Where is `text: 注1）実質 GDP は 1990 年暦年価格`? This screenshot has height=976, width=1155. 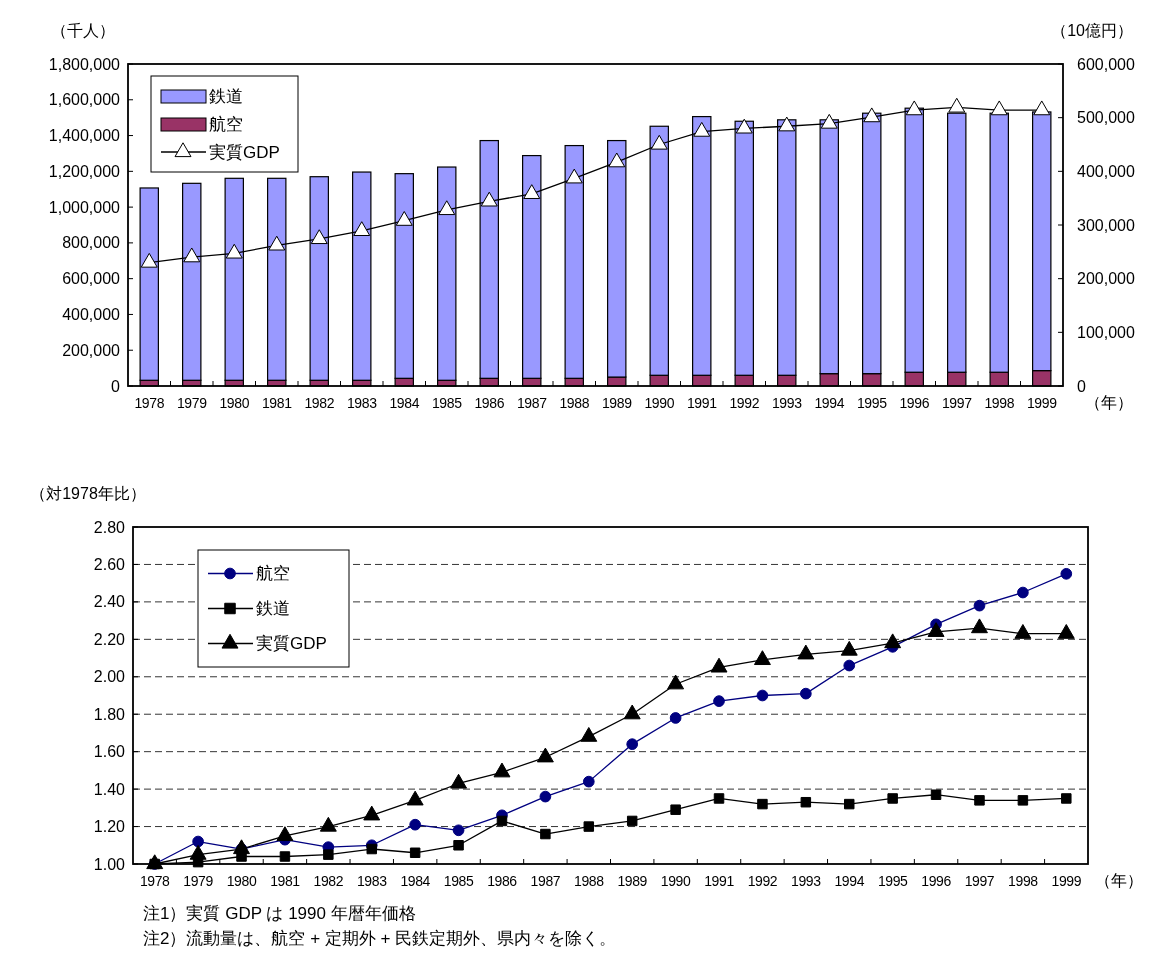
text: 注1）実質 GDP は 1990 年暦年価格 is located at coordinates (279, 913).